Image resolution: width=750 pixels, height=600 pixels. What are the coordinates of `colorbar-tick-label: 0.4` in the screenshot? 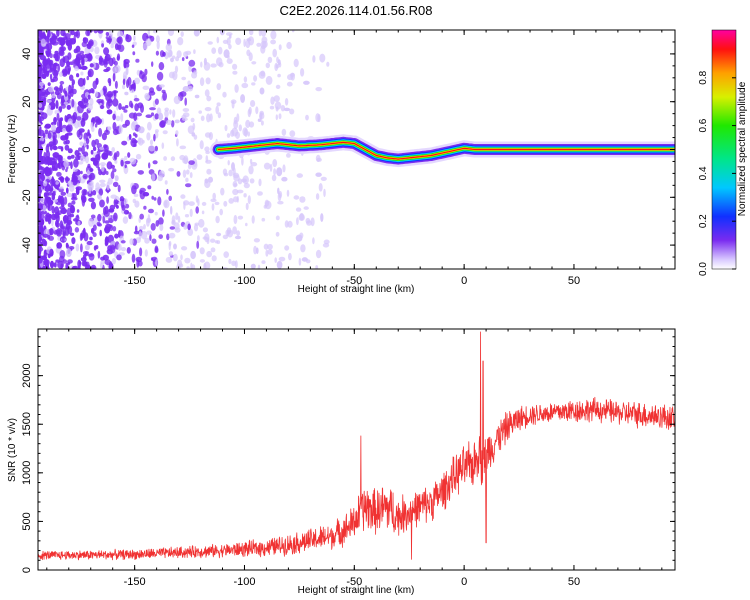 It's located at (703, 173).